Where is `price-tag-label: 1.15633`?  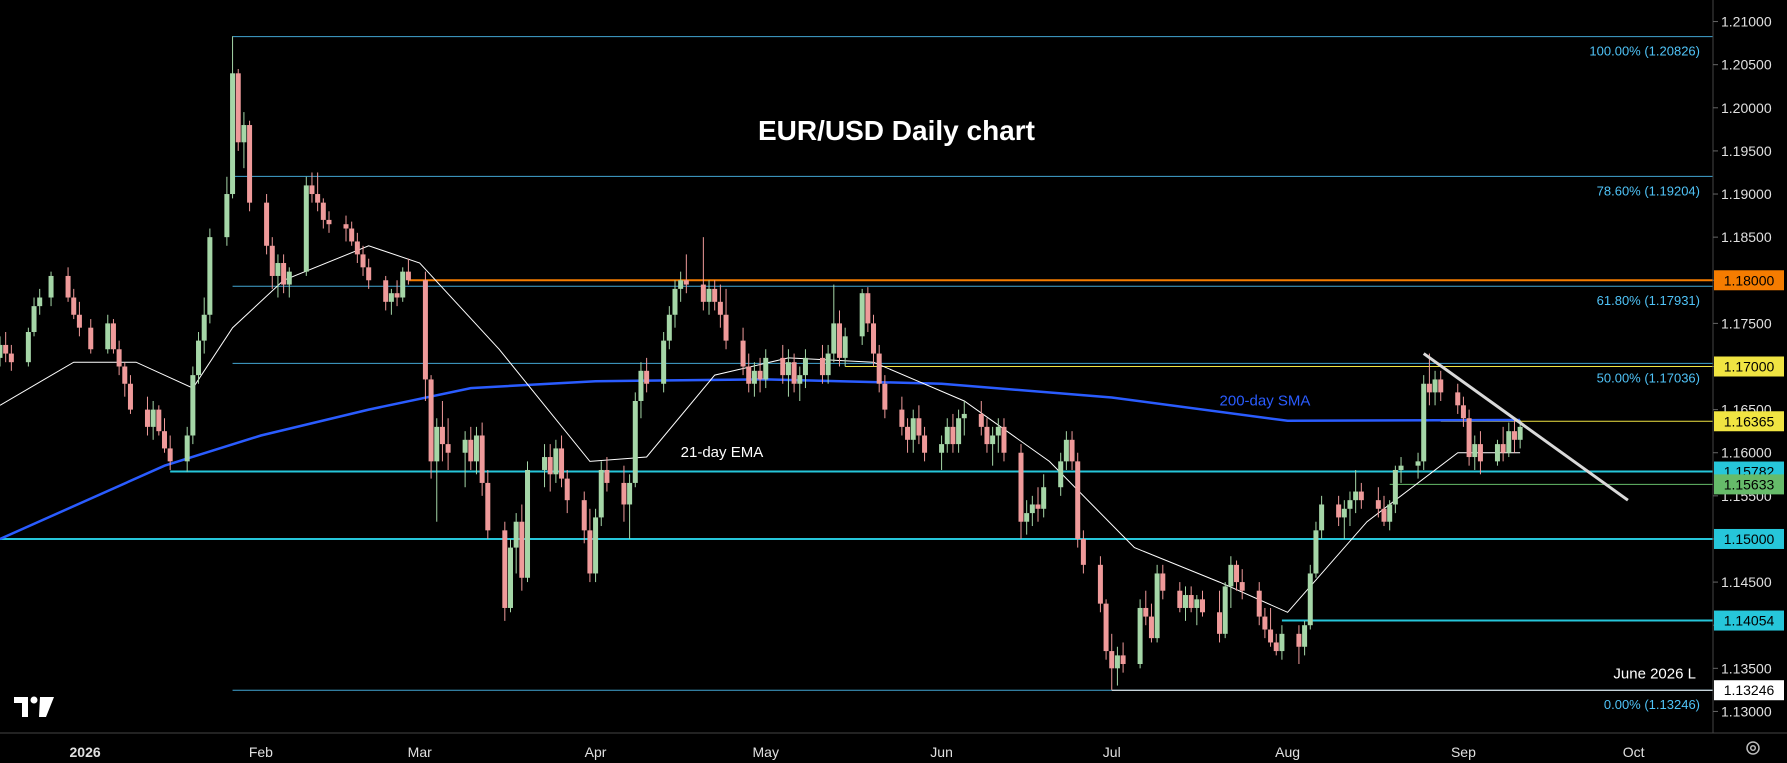 price-tag-label: 1.15633 is located at coordinates (1749, 484).